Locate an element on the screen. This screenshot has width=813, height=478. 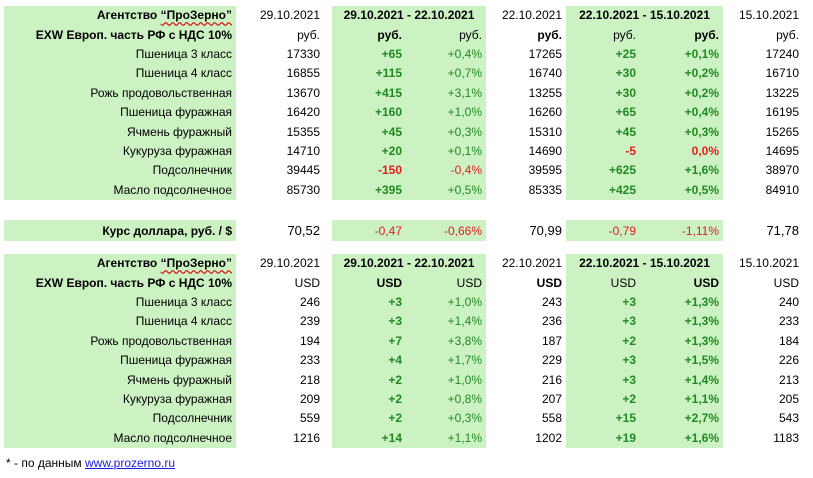
price-prev-2: 84910 is located at coordinates (782, 189).